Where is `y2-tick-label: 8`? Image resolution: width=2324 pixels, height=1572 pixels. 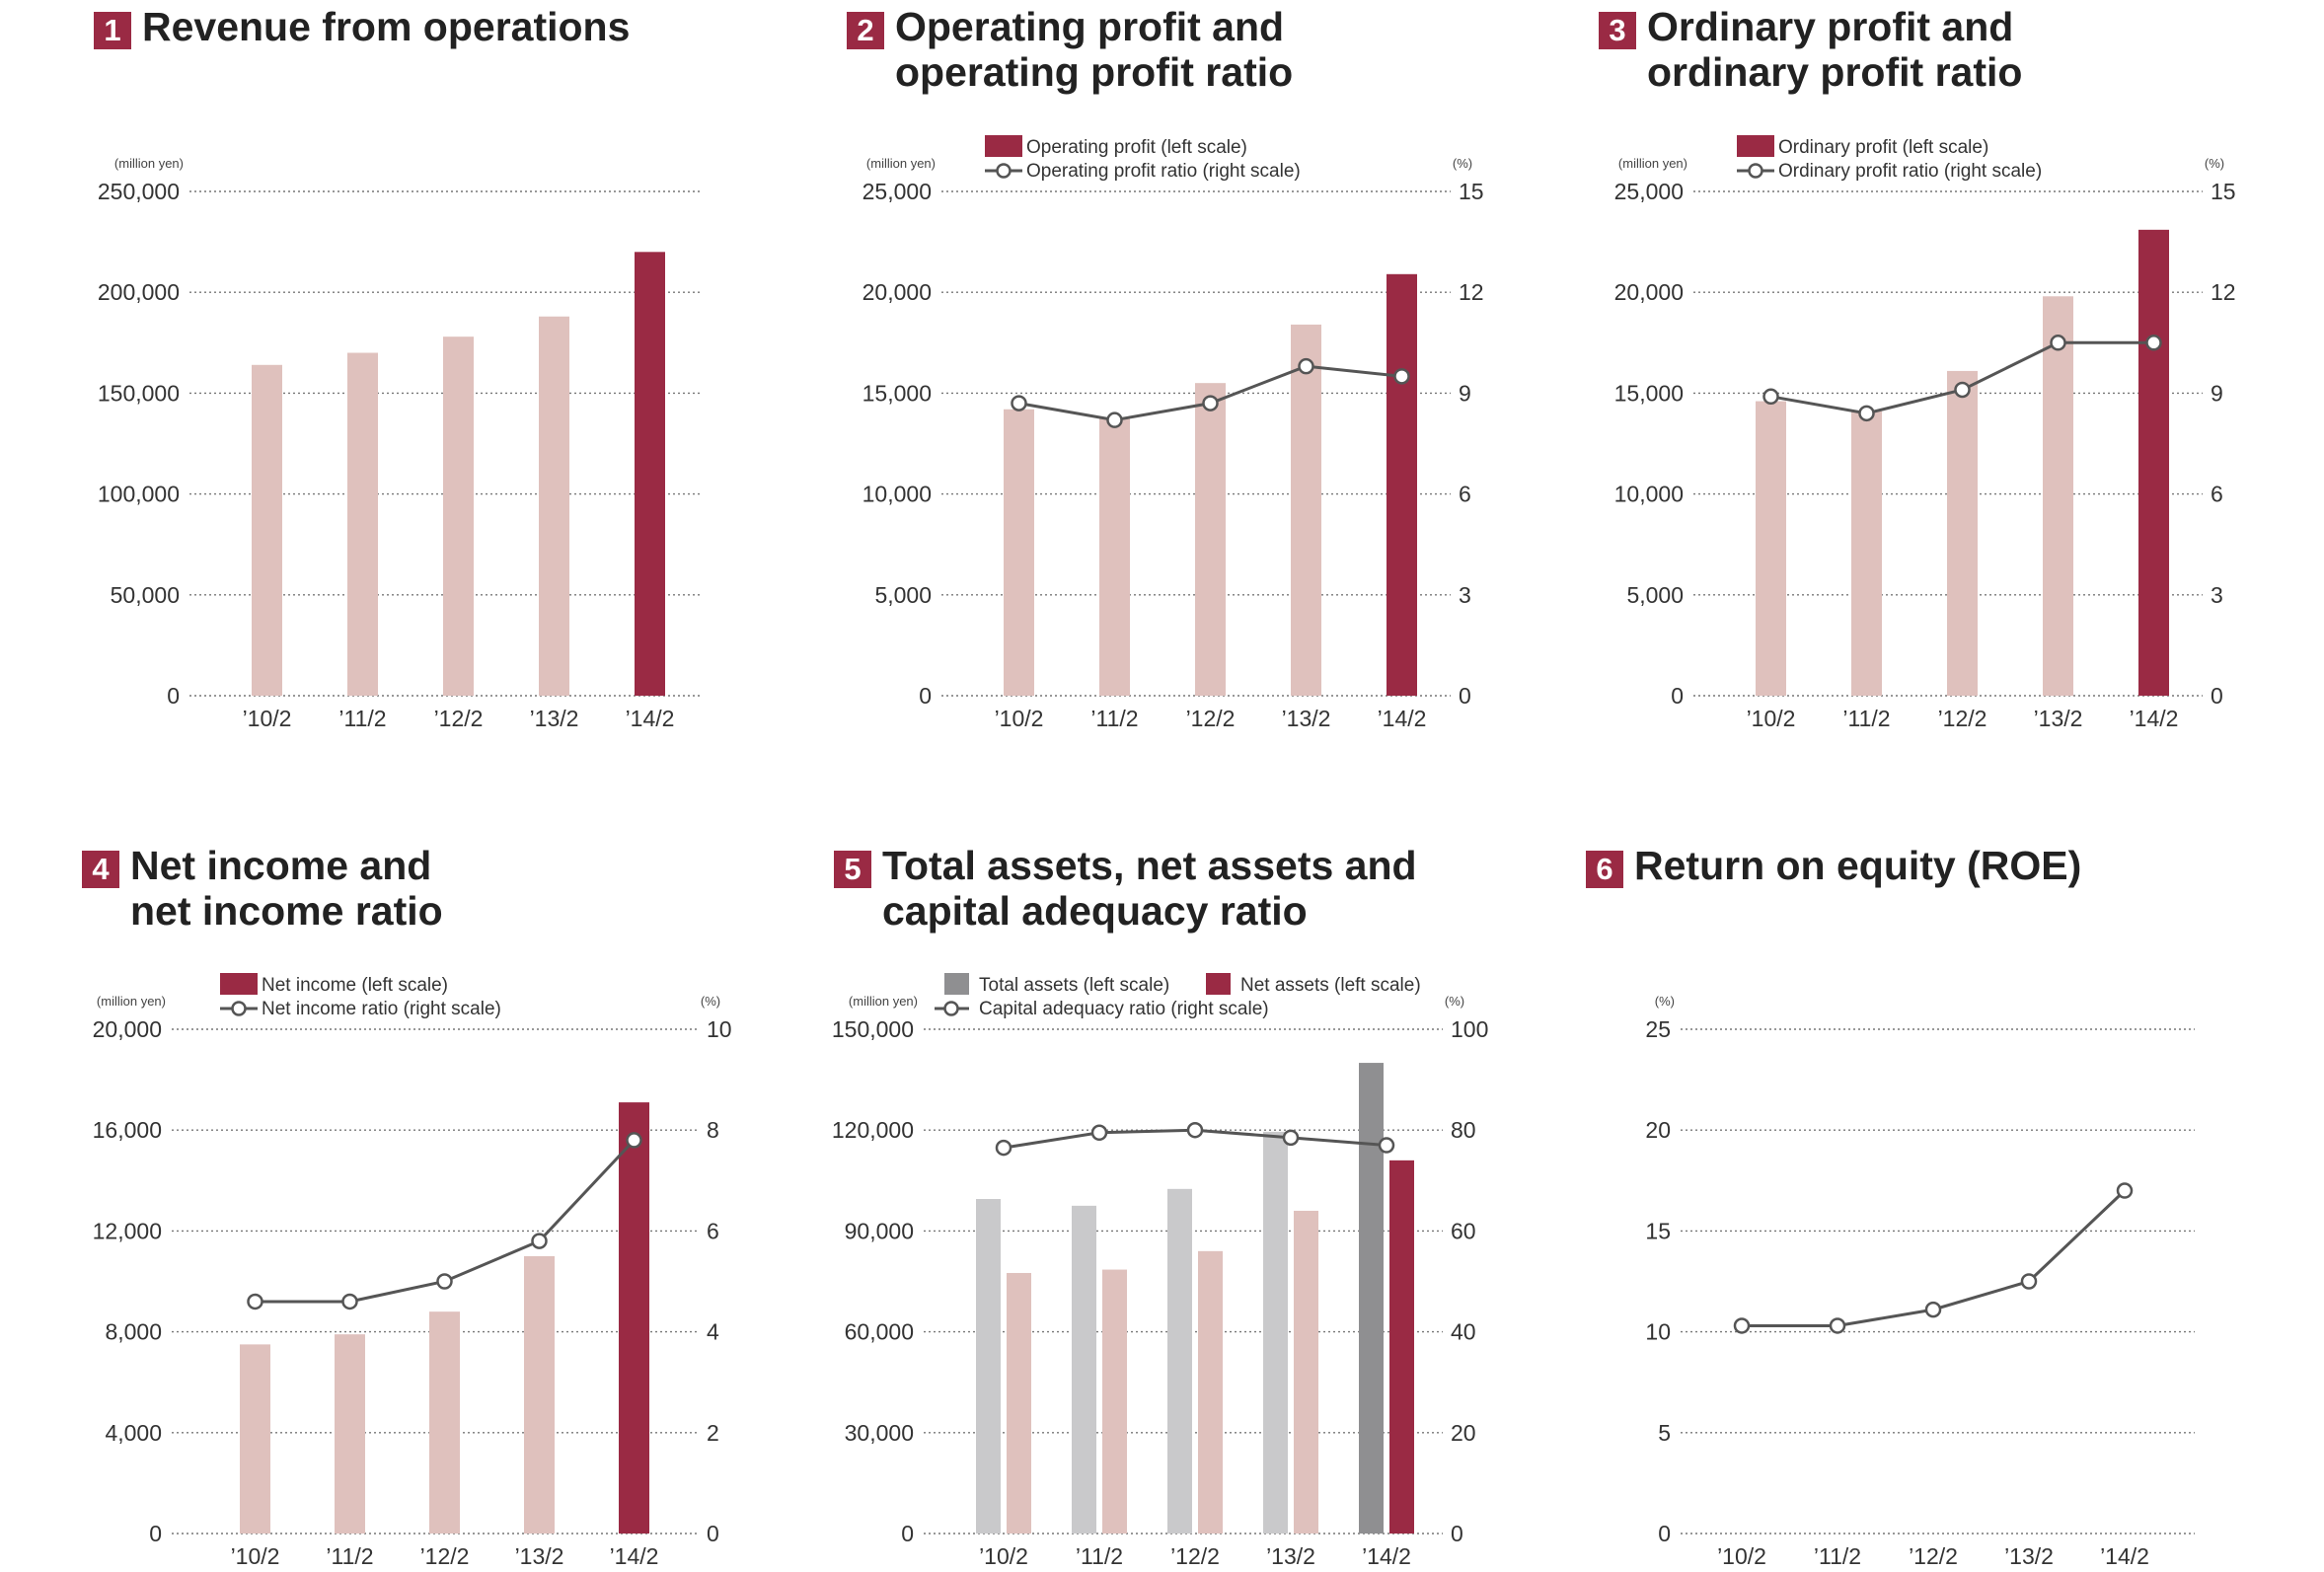
y2-tick-label: 8 is located at coordinates (713, 1130).